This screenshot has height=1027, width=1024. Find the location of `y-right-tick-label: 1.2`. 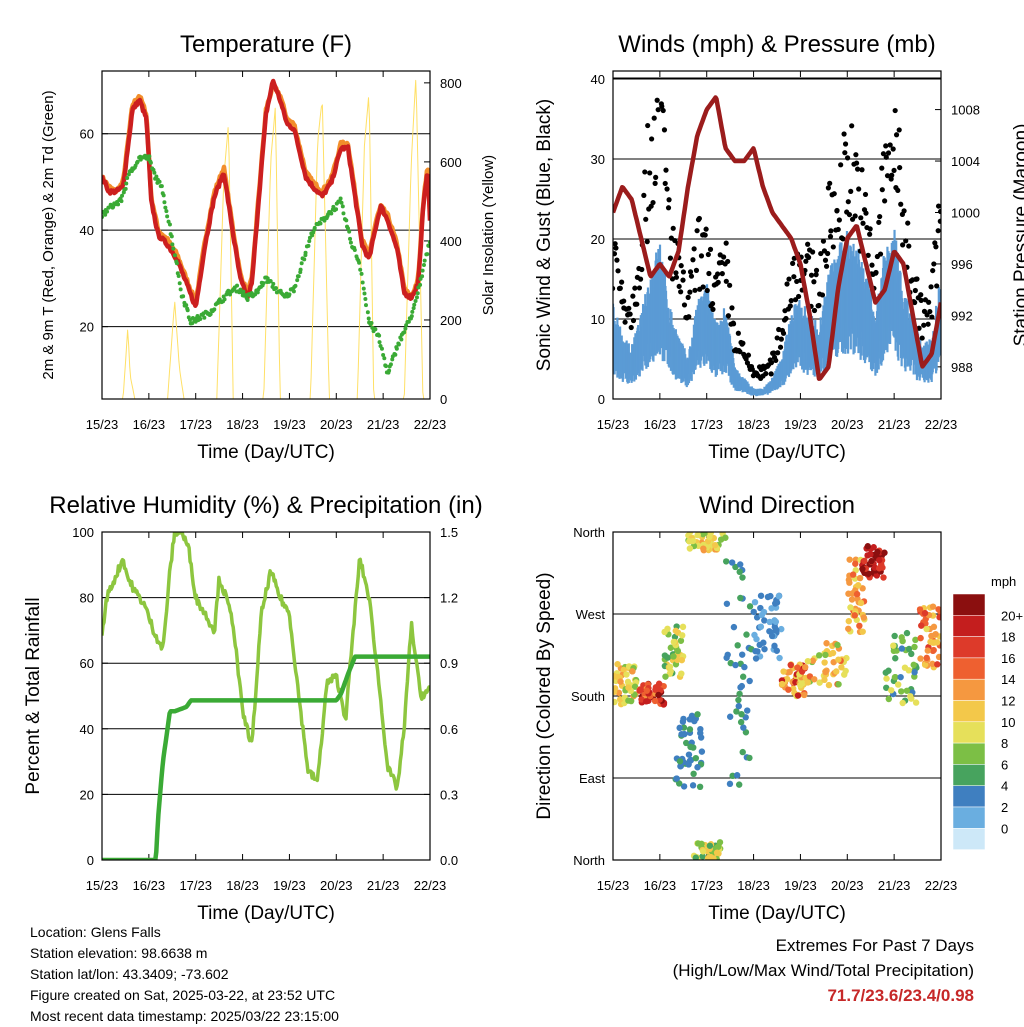

y-right-tick-label: 1.2 is located at coordinates (449, 598).